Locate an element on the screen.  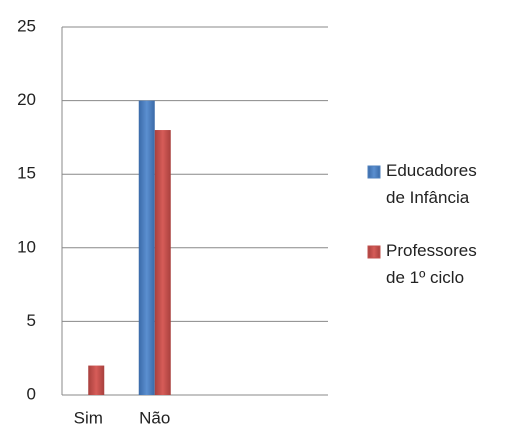
legend-label: Educadores de Infância is located at coordinates (431, 184).